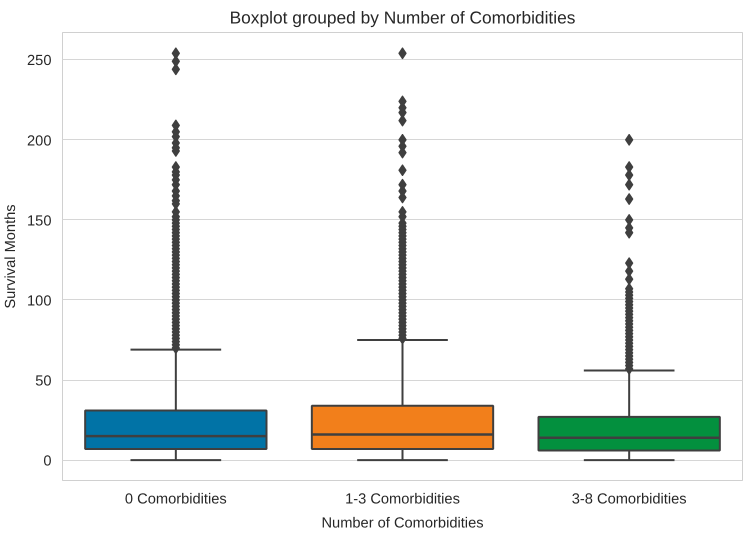 Image resolution: width=750 pixels, height=534 pixels. Describe the element at coordinates (11, 256) in the screenshot. I see `y-axis-title: Survival Months` at that location.